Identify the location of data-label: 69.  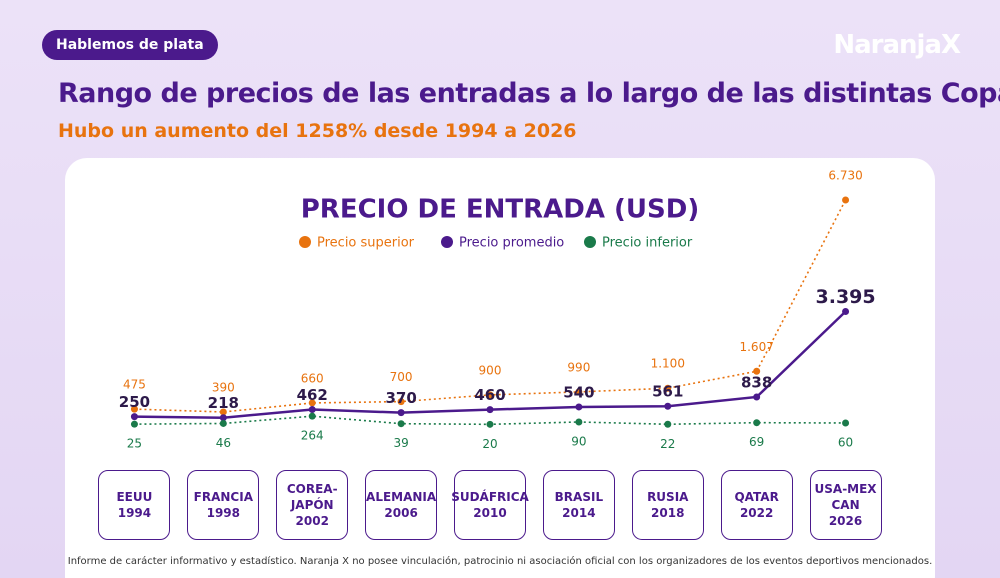
(756, 442).